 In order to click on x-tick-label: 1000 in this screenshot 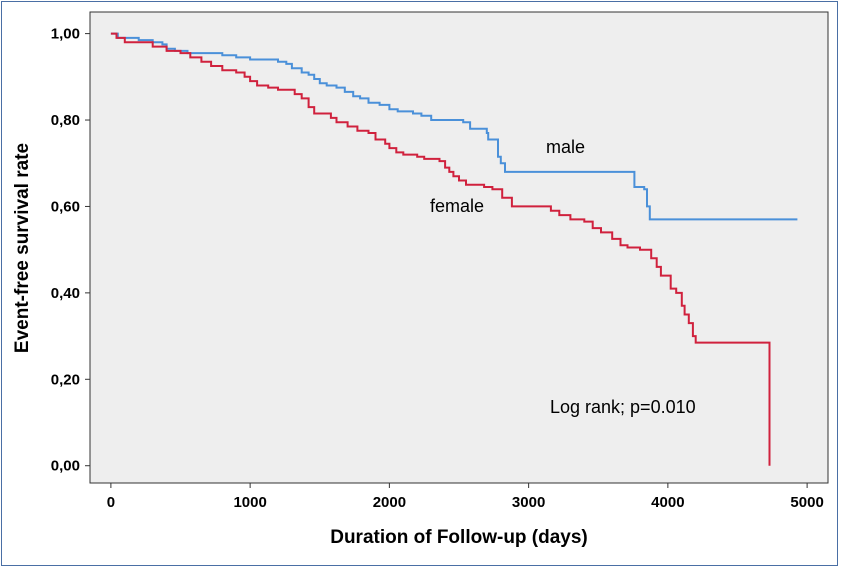, I will do `click(249, 502)`.